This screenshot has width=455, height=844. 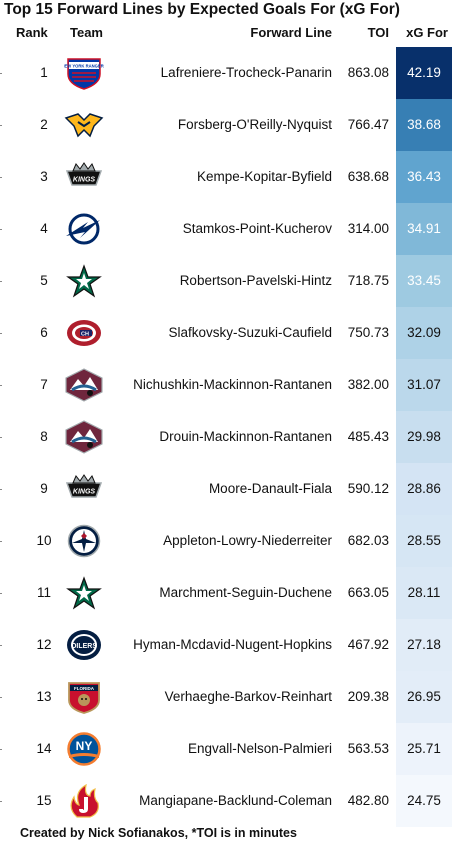 What do you see at coordinates (44, 280) in the screenshot?
I see `rank-cell: 5` at bounding box center [44, 280].